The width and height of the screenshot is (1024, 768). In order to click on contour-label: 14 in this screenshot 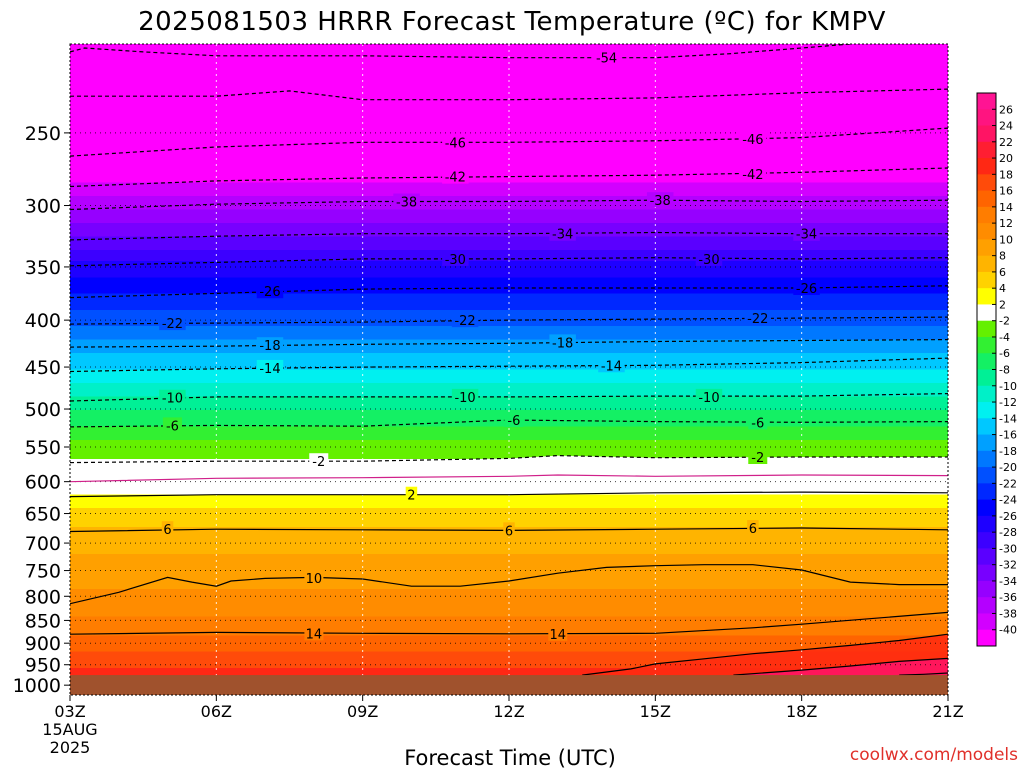, I will do `click(558, 634)`.